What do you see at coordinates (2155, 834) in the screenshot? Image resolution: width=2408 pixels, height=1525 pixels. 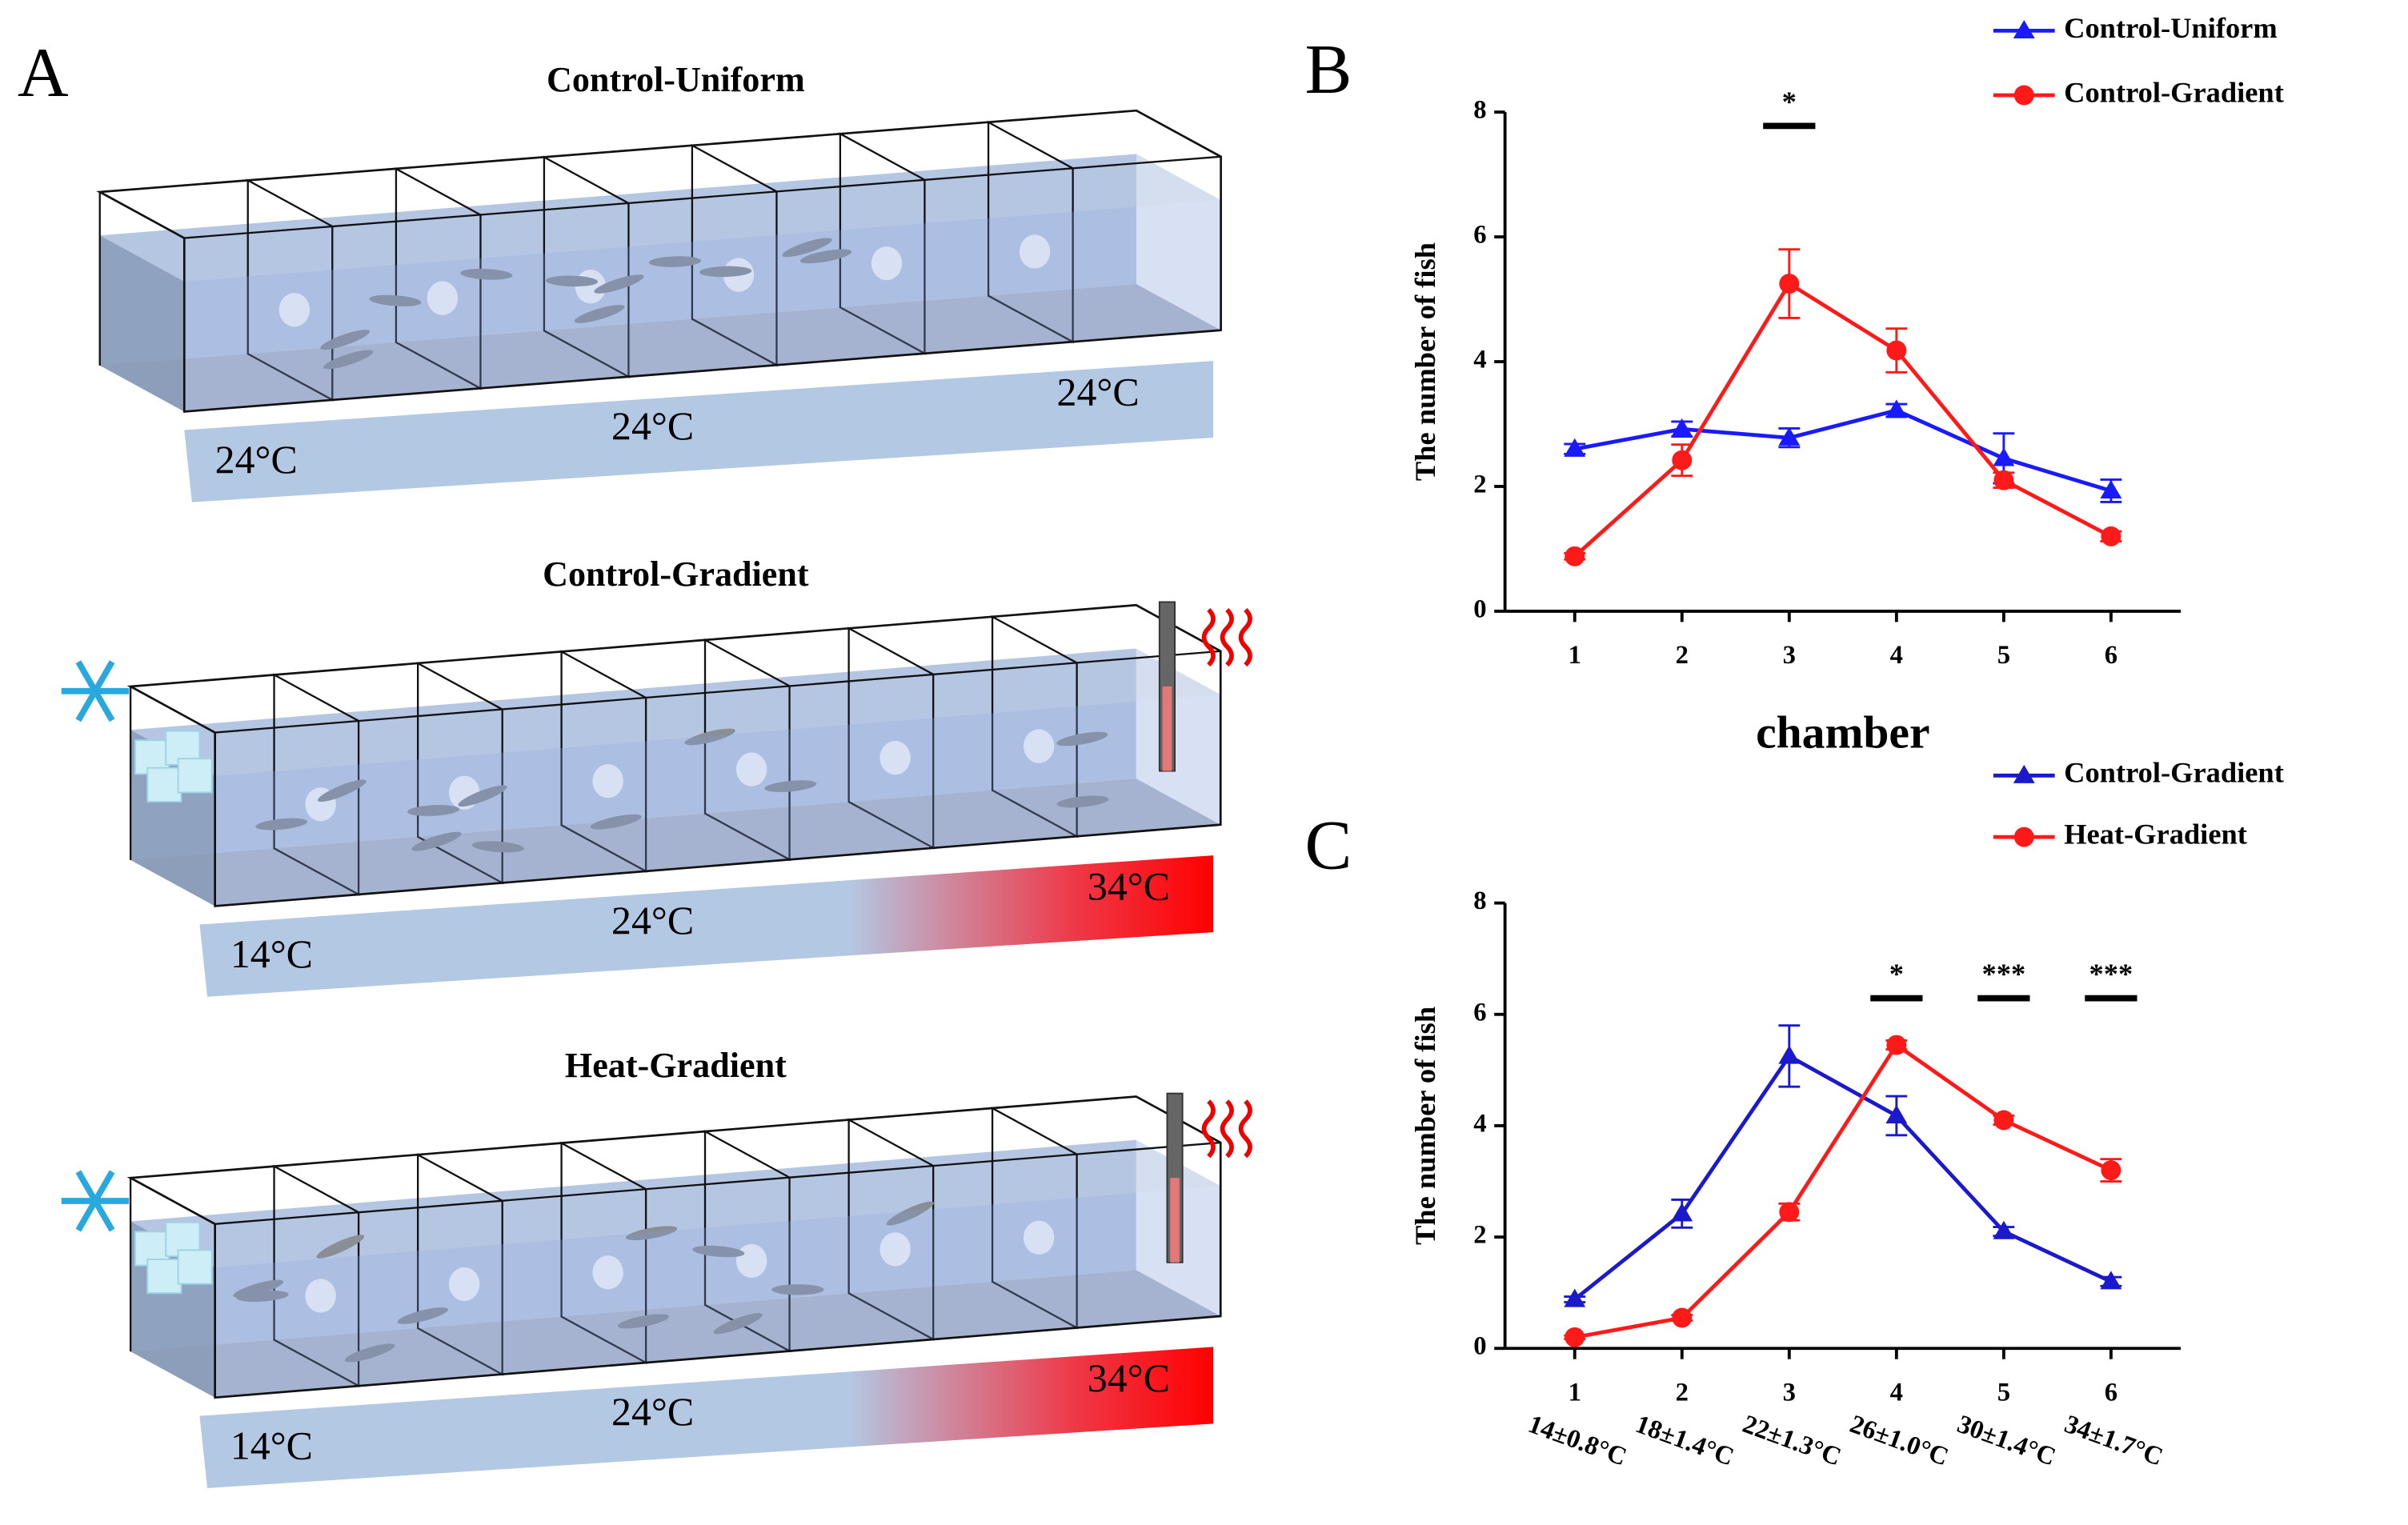 I see `legend-label: Heat-Gradient` at bounding box center [2155, 834].